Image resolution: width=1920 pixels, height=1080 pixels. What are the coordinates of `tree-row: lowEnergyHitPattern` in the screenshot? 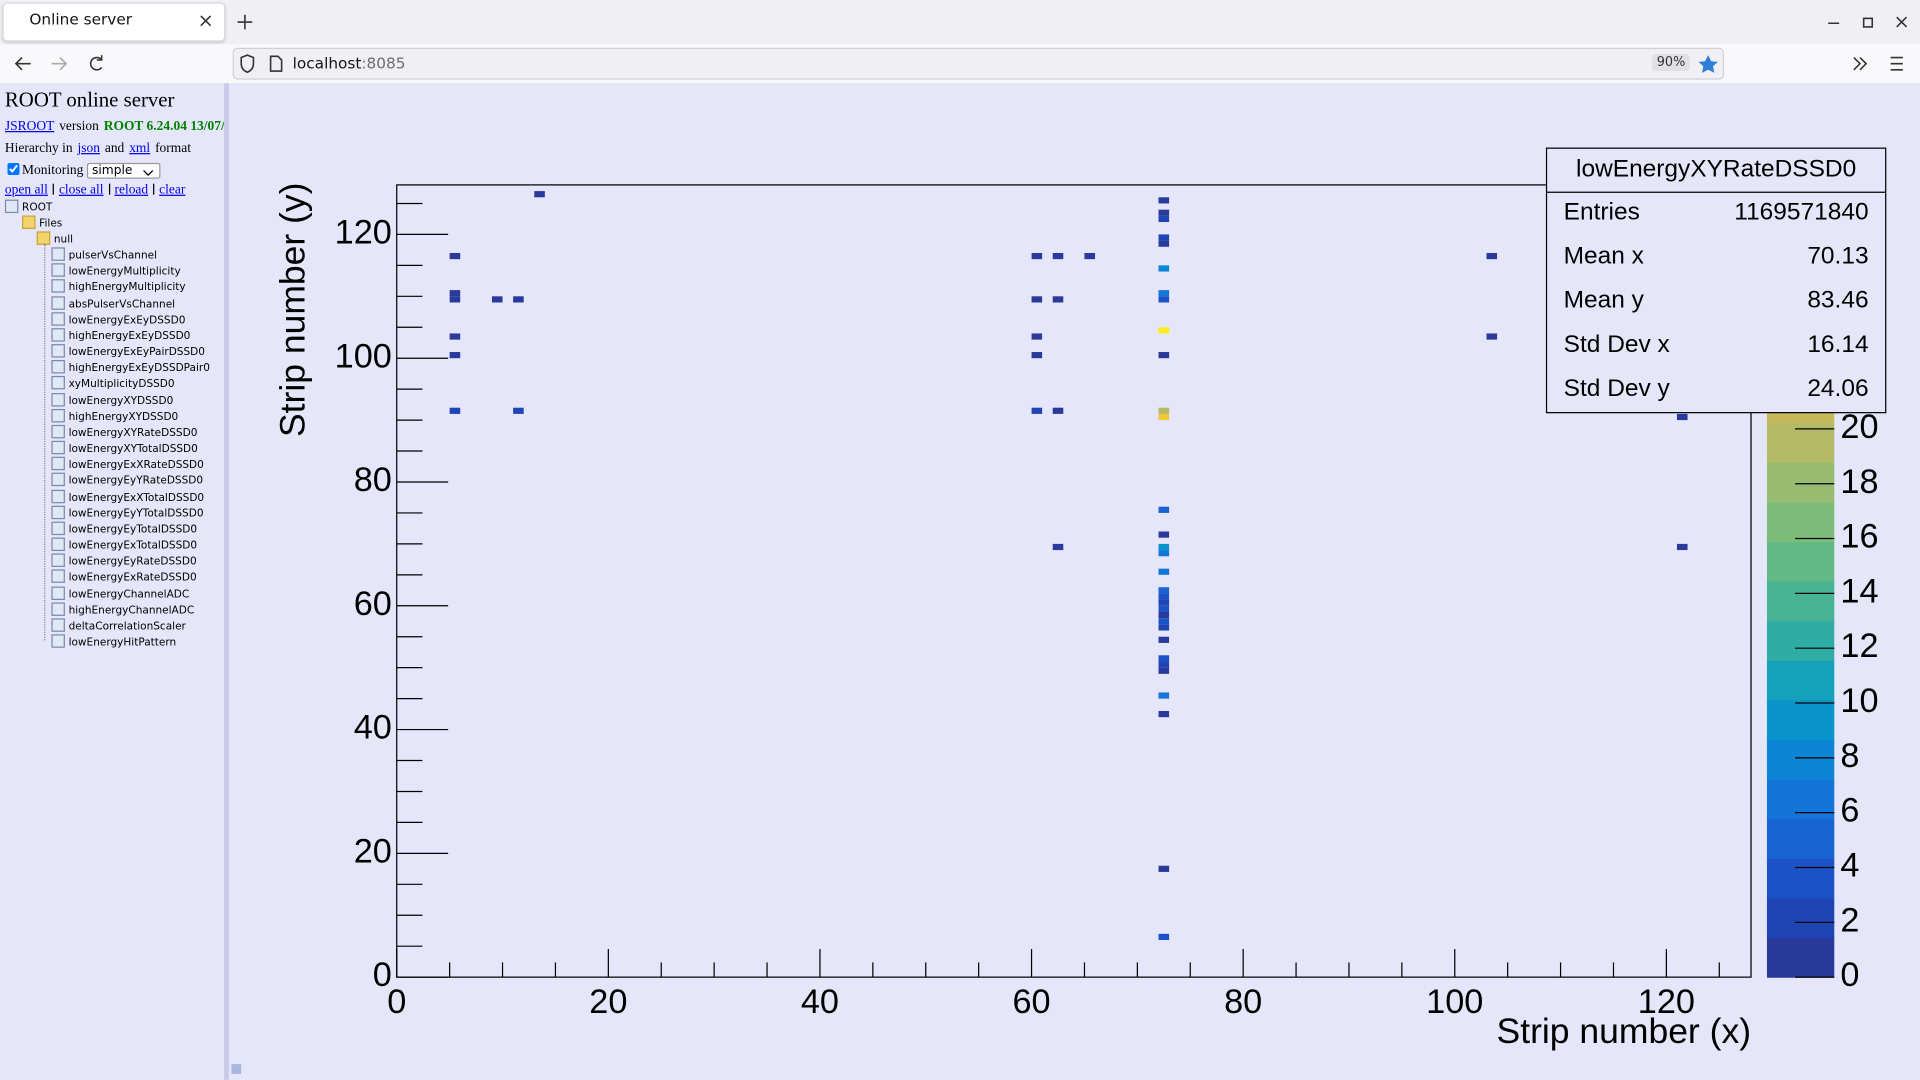 It's located at (113, 641).